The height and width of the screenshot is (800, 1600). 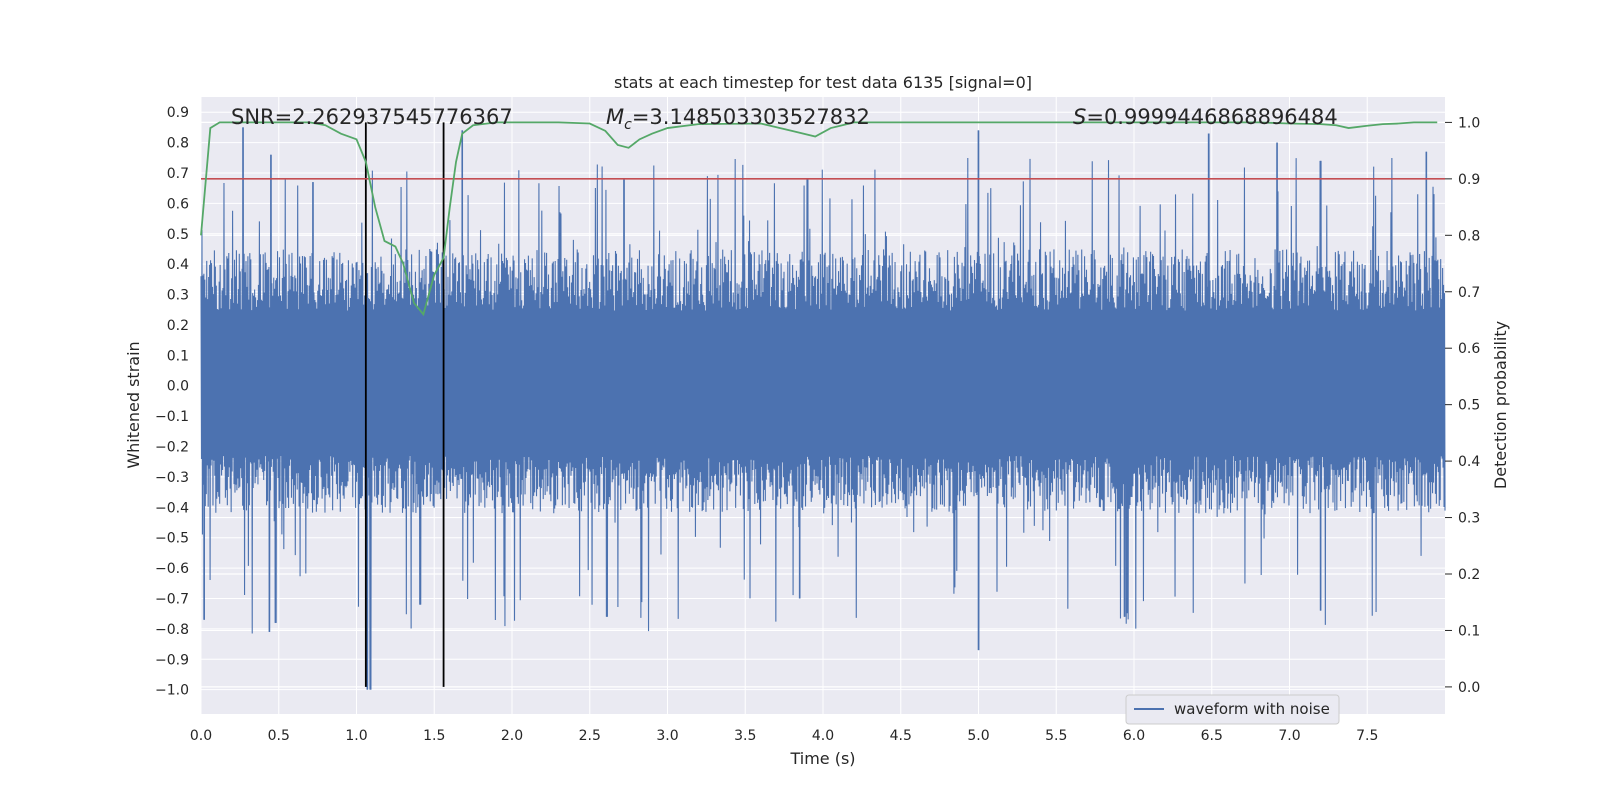 What do you see at coordinates (172, 478) in the screenshot?
I see `y-left-tick-label: −0.3` at bounding box center [172, 478].